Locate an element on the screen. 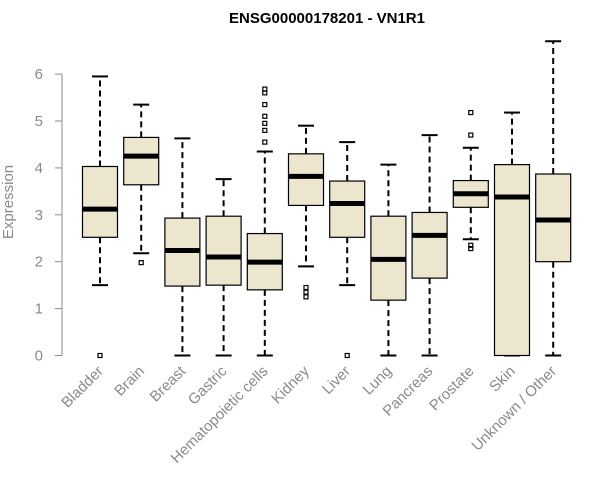  x-tick-label: Kidney is located at coordinates (290, 384).